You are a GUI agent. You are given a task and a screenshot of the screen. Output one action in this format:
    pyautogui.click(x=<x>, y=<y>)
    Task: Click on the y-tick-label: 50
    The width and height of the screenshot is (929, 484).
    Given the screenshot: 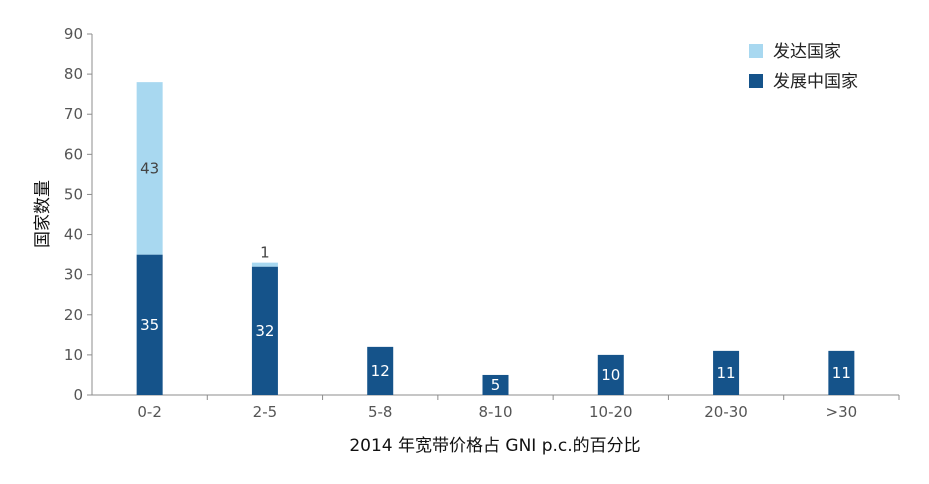 What is the action you would take?
    pyautogui.click(x=73, y=194)
    